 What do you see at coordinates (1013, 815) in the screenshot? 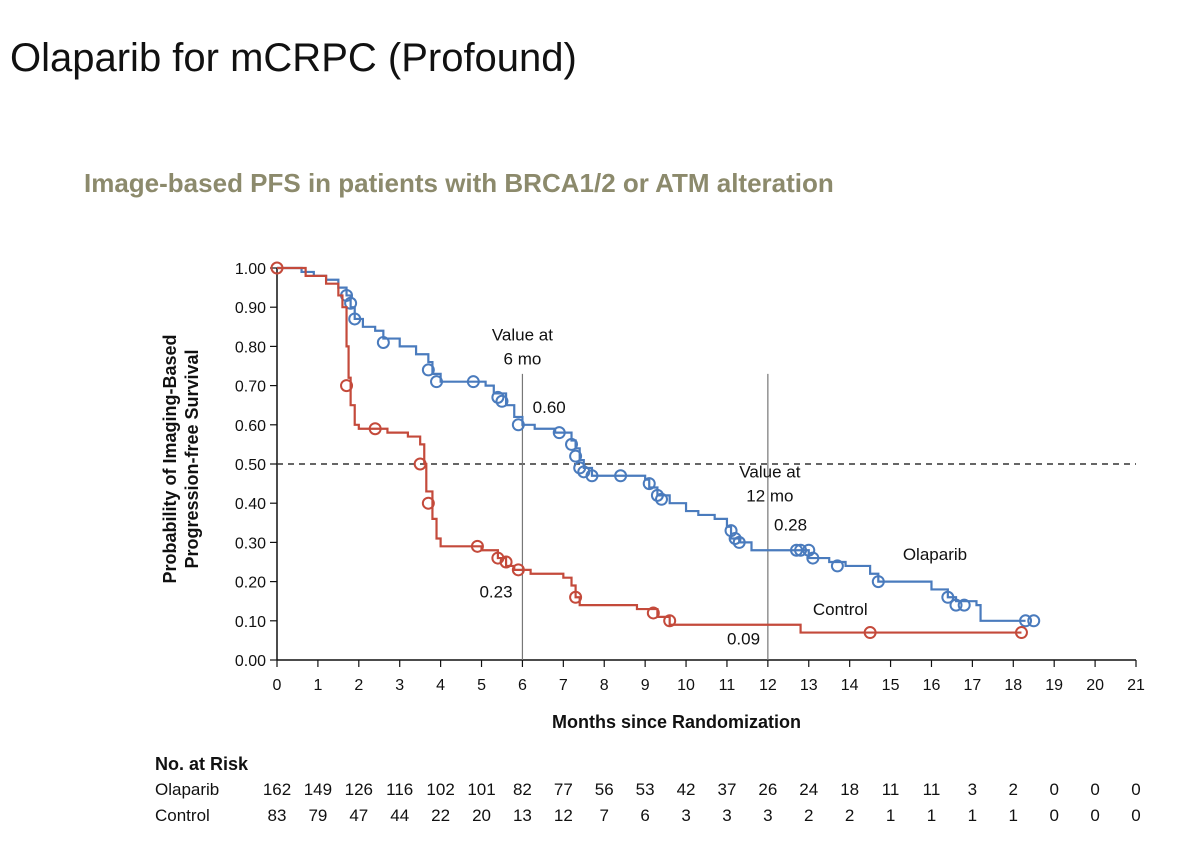
I see `risk-control-month-18: 1` at bounding box center [1013, 815].